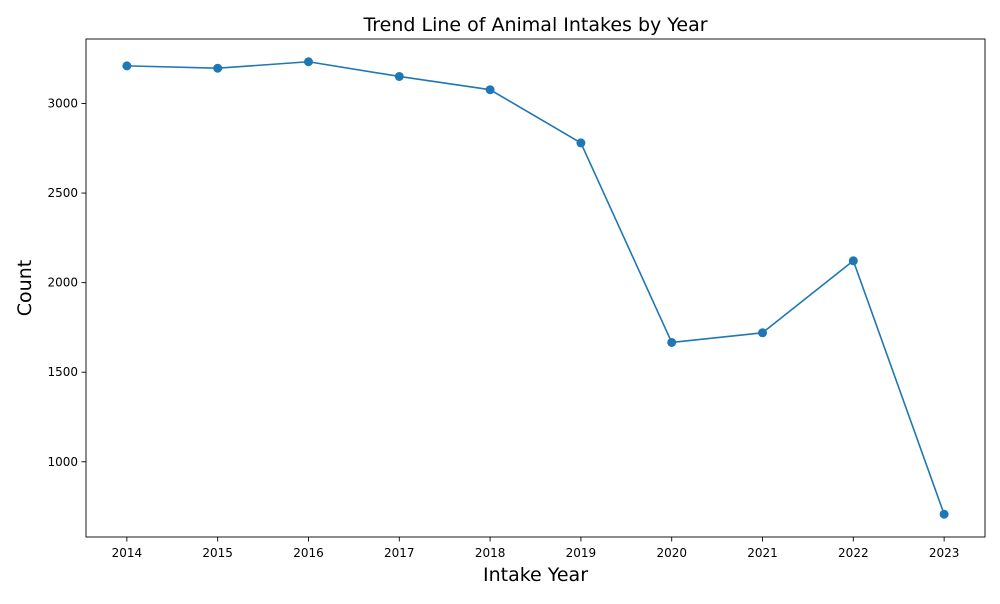  Describe the element at coordinates (944, 553) in the screenshot. I see `x-tick-label: 2023` at that location.